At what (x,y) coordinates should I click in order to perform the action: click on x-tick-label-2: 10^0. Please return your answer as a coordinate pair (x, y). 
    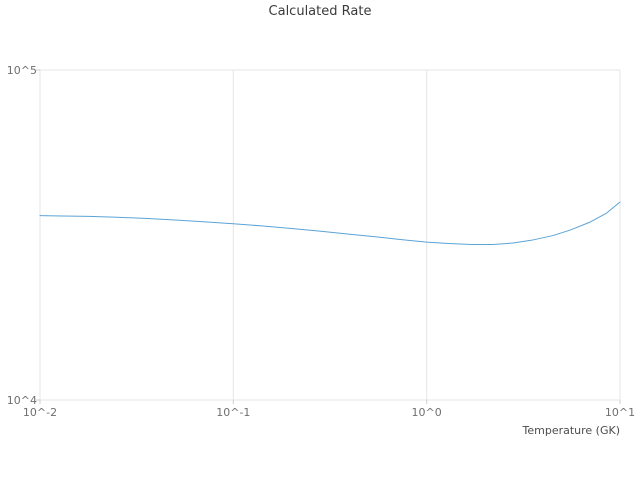
    Looking at the image, I should click on (427, 412).